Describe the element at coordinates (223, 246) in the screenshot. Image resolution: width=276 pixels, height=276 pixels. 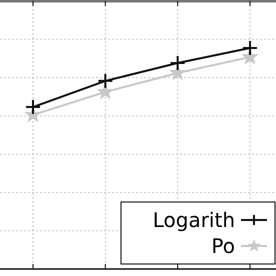
I see `legend-label: Po` at that location.